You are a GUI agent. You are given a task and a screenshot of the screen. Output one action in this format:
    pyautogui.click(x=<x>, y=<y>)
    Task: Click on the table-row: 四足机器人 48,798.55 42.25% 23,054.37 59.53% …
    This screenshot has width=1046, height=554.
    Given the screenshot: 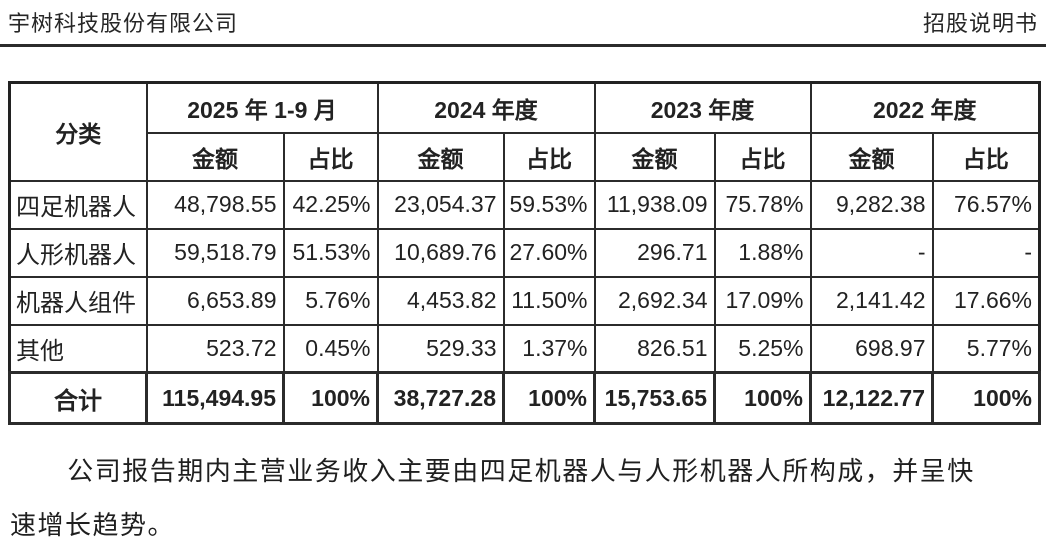 What is the action you would take?
    pyautogui.click(x=524, y=204)
    